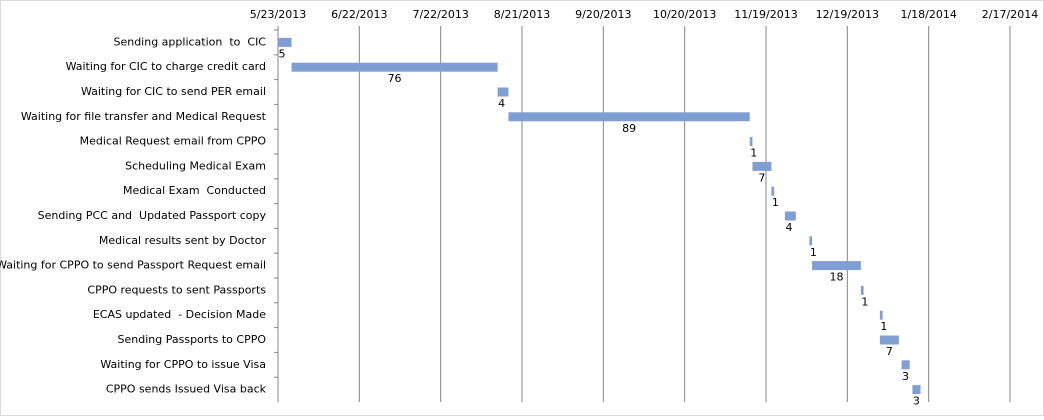 This screenshot has height=420, width=1044. What do you see at coordinates (359, 14) in the screenshot?
I see `x-tick-label: 6/22/2013` at bounding box center [359, 14].